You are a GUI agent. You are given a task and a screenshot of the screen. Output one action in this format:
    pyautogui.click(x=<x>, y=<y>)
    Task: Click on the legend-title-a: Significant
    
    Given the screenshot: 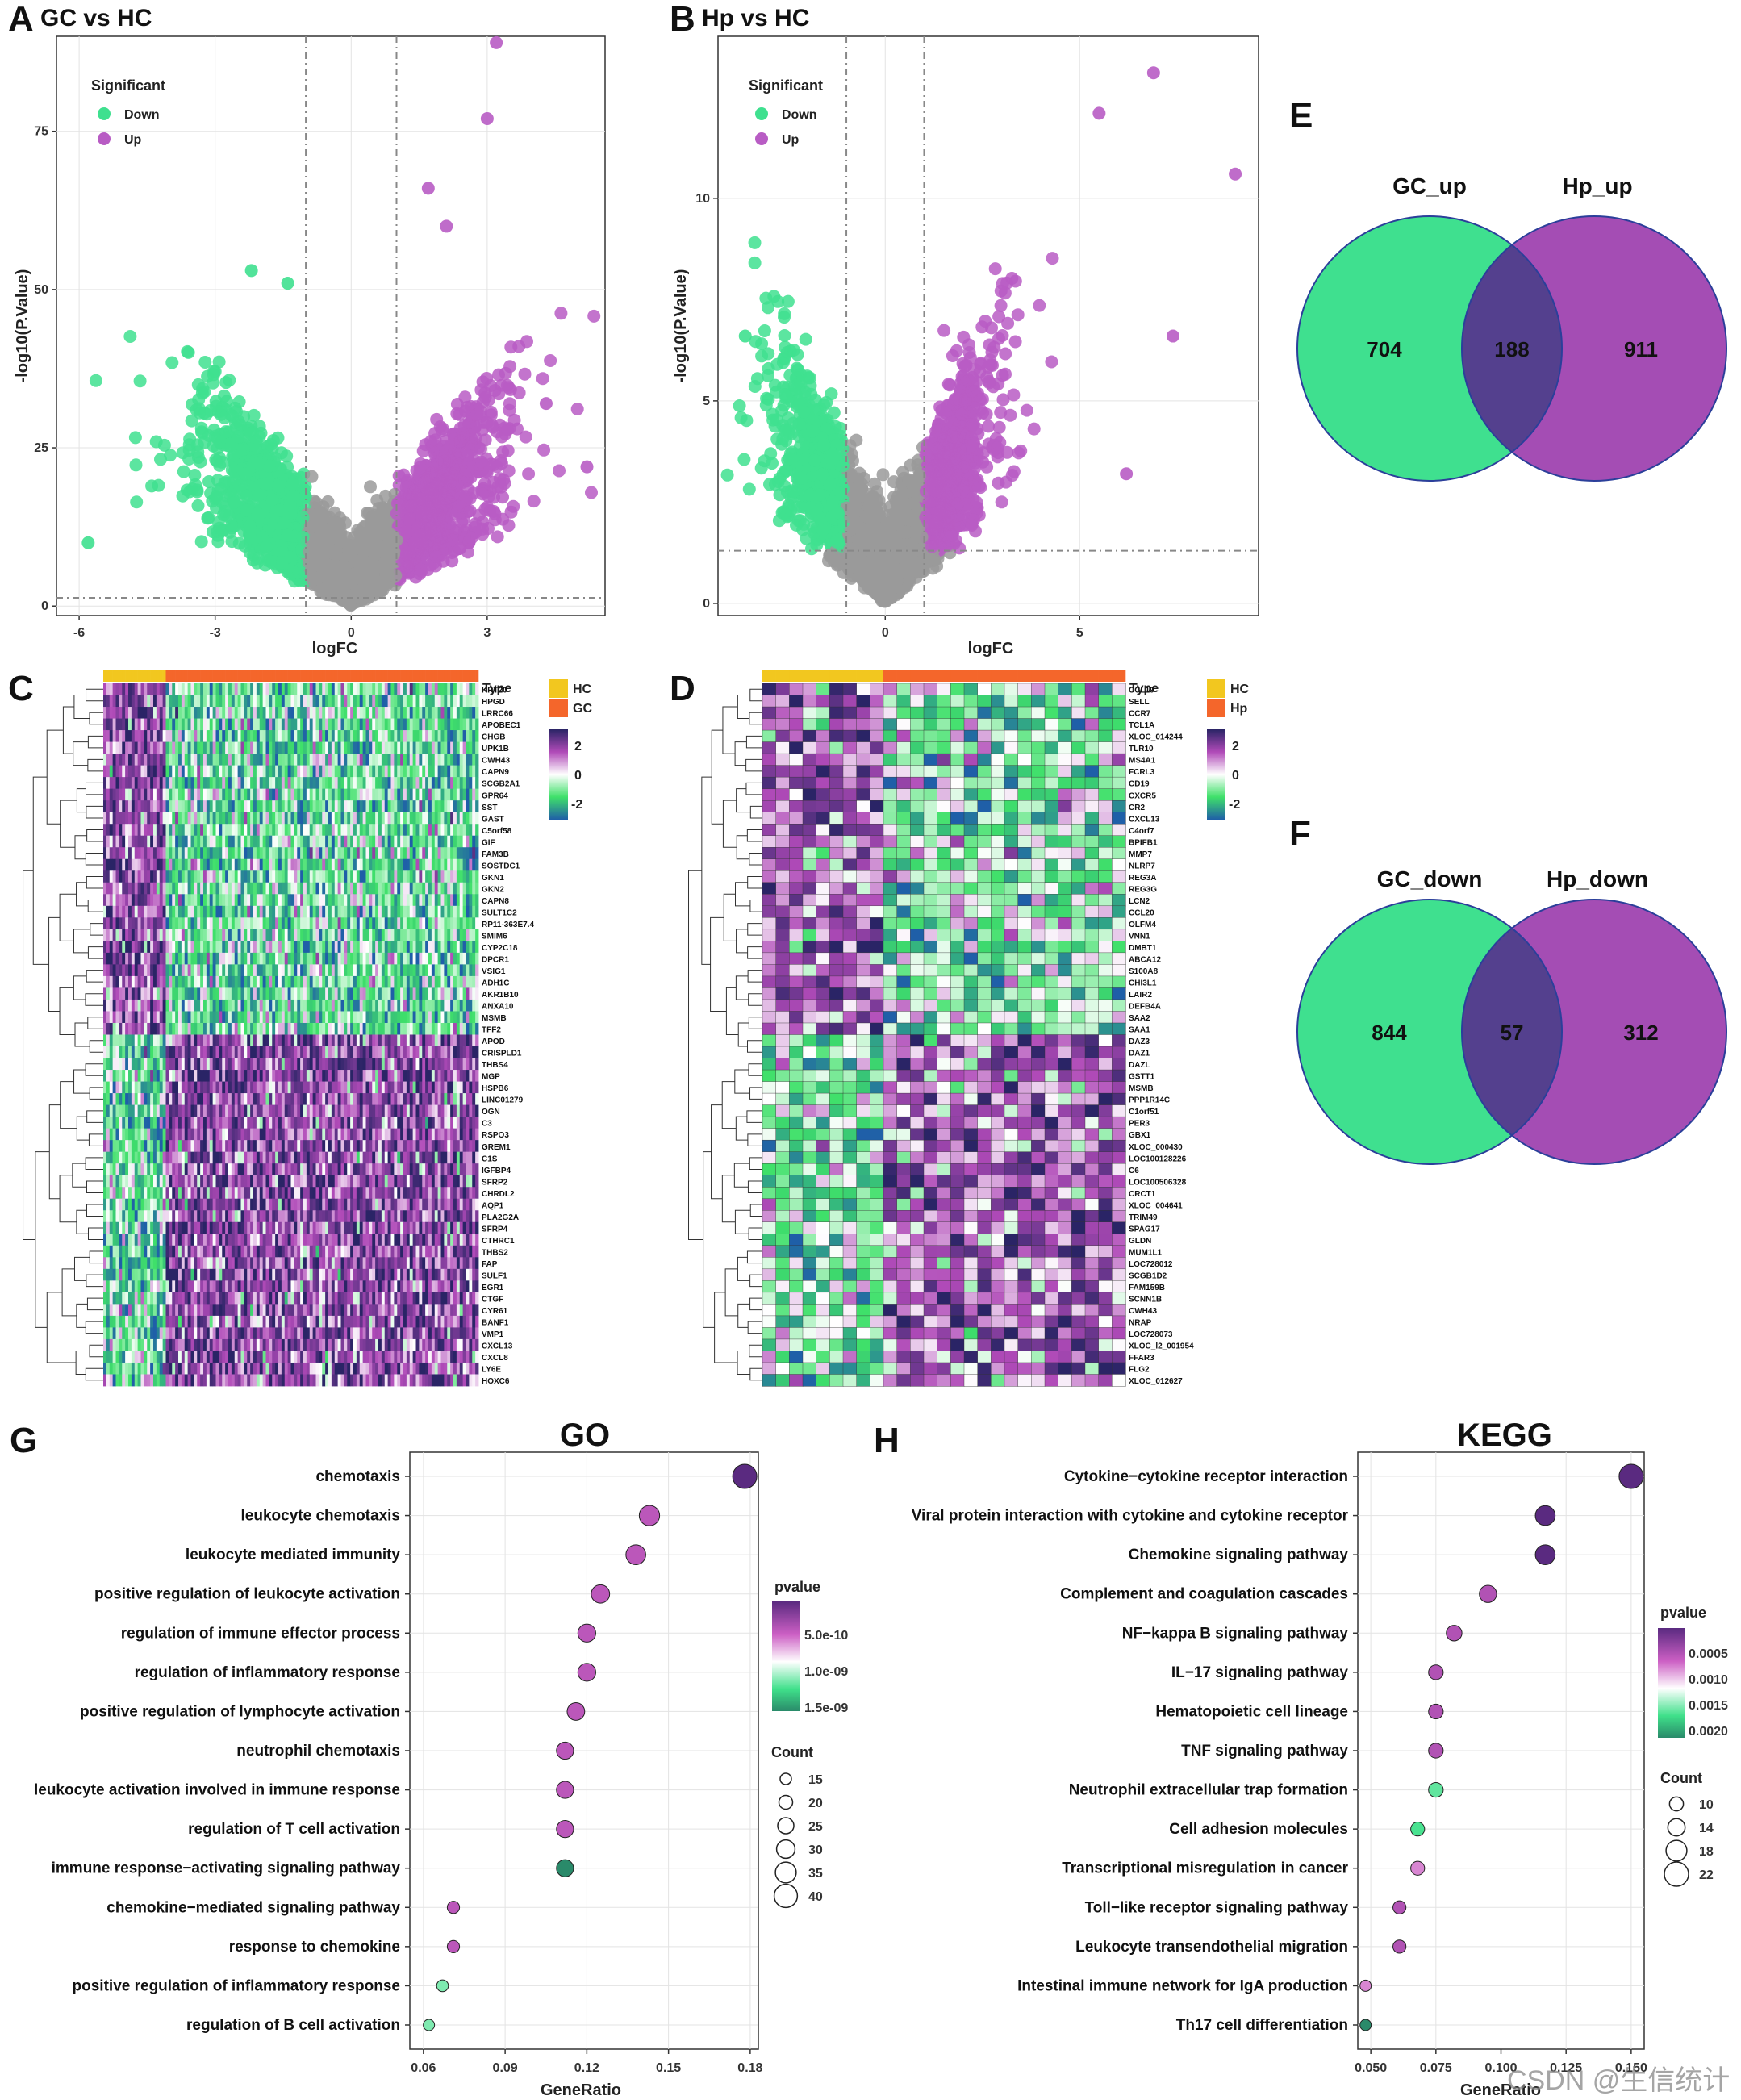 What is the action you would take?
    pyautogui.click(x=128, y=85)
    